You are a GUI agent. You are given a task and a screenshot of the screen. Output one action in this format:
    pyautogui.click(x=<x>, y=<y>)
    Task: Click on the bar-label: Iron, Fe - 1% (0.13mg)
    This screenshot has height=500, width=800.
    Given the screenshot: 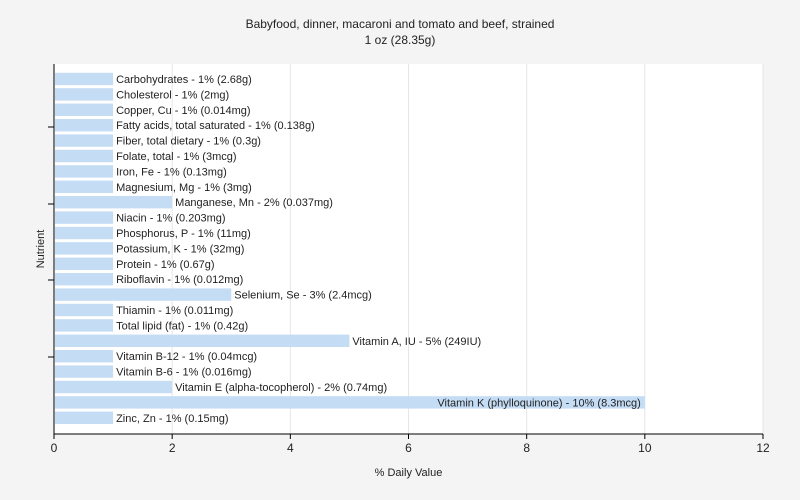 What is the action you would take?
    pyautogui.click(x=171, y=172)
    